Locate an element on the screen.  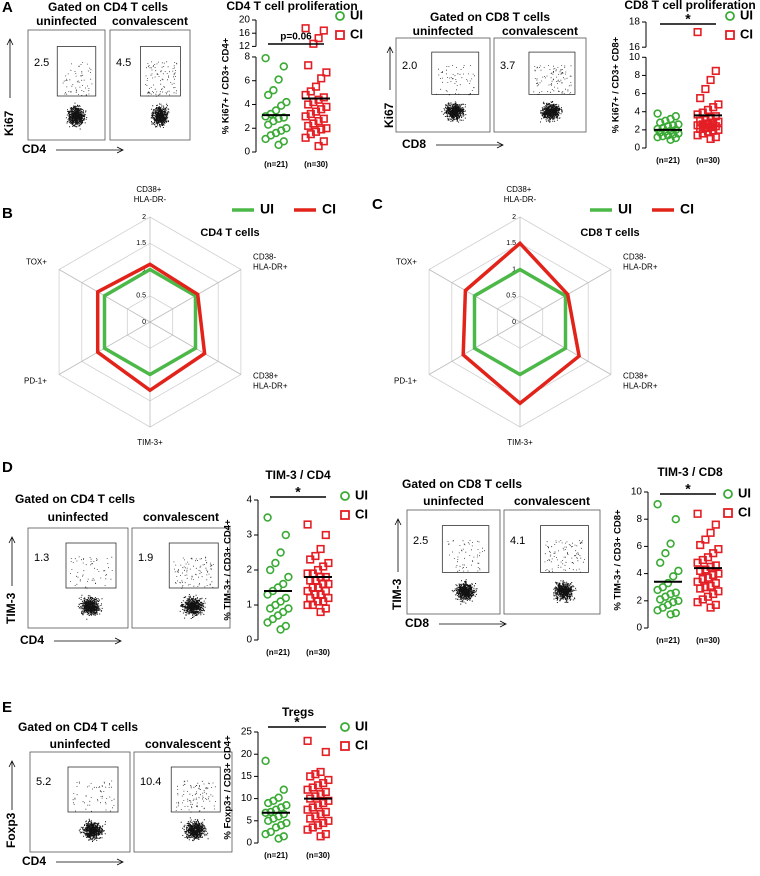
chart-title: CD4 T cell proliferation is located at coordinates (291, 6).